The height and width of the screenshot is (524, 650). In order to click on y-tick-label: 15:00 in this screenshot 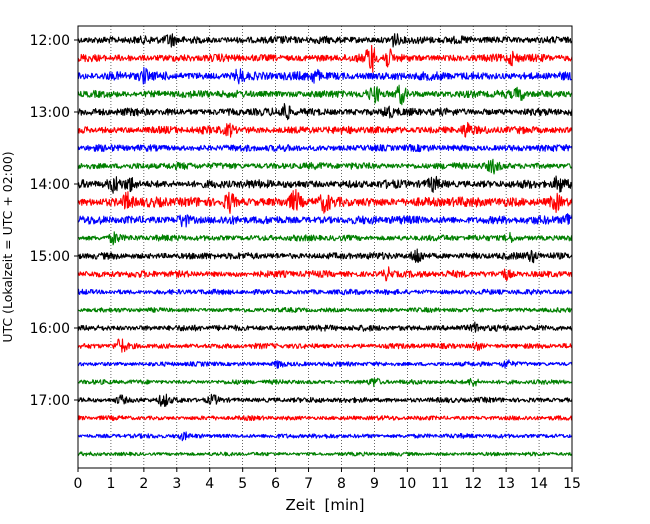, I will do `click(50, 257)`.